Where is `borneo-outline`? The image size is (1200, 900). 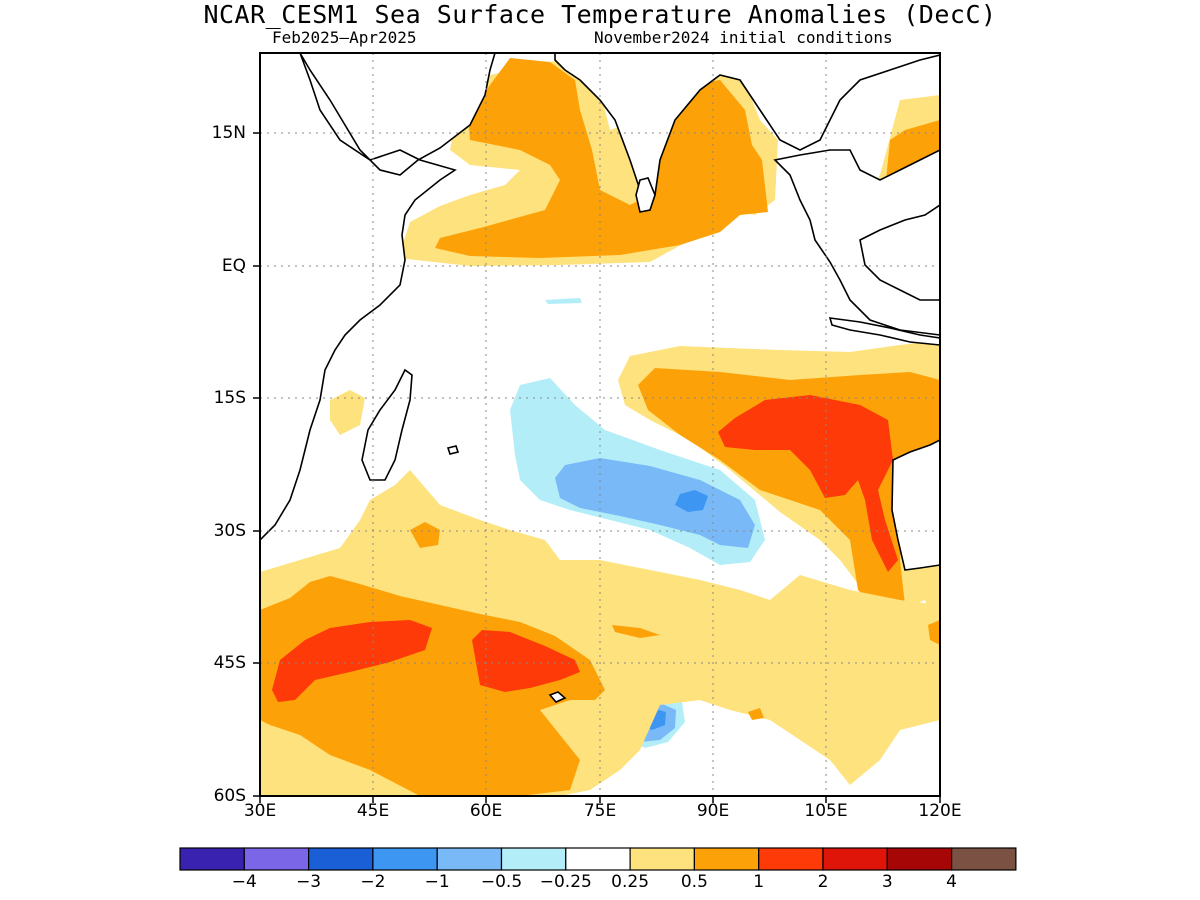
borneo-outline is located at coordinates (899, 252).